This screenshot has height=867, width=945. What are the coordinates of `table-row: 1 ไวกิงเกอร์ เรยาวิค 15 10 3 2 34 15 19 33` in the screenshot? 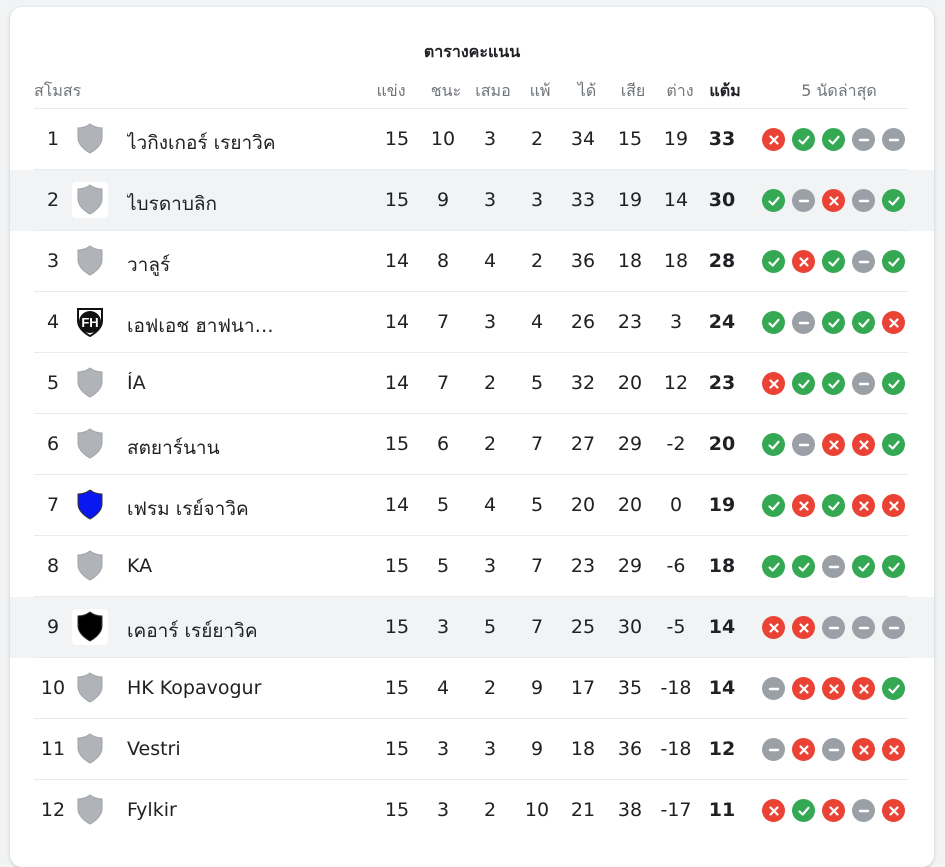 It's located at (472, 139).